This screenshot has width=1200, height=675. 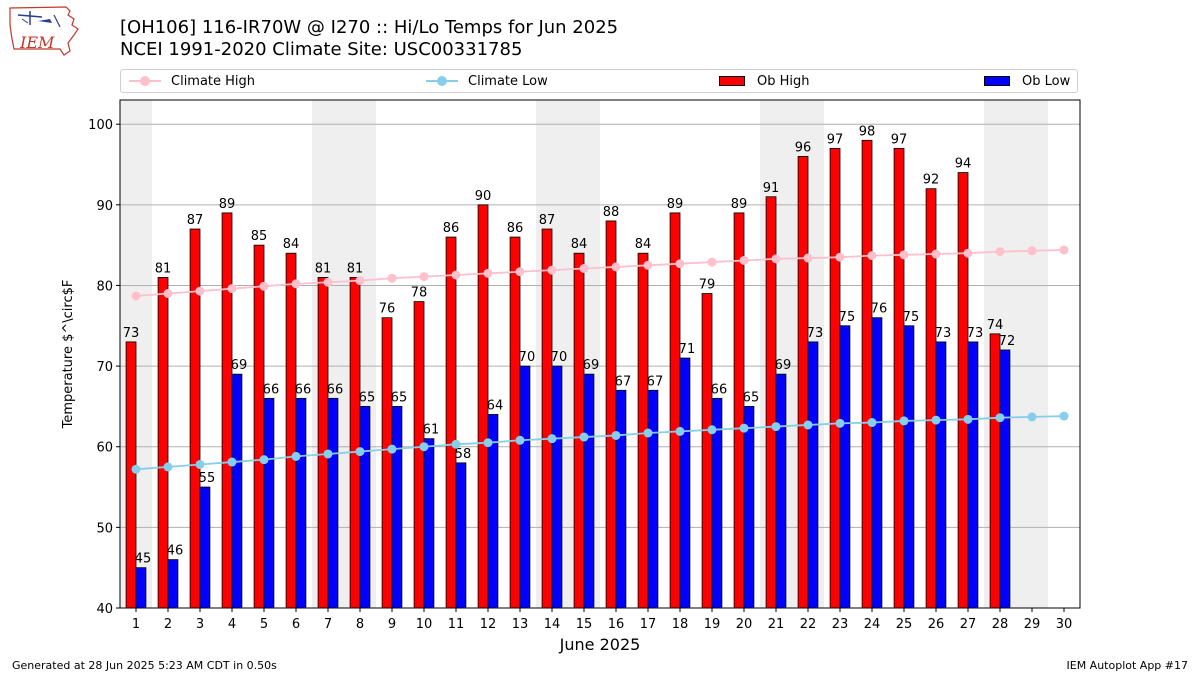 I want to click on label-ob-high: 84, so click(x=643, y=244).